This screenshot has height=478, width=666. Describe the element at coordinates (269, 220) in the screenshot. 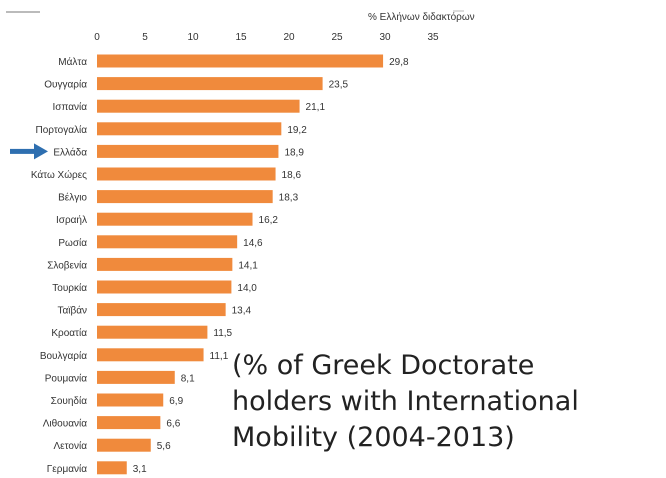

I see `value-label: 16,2` at that location.